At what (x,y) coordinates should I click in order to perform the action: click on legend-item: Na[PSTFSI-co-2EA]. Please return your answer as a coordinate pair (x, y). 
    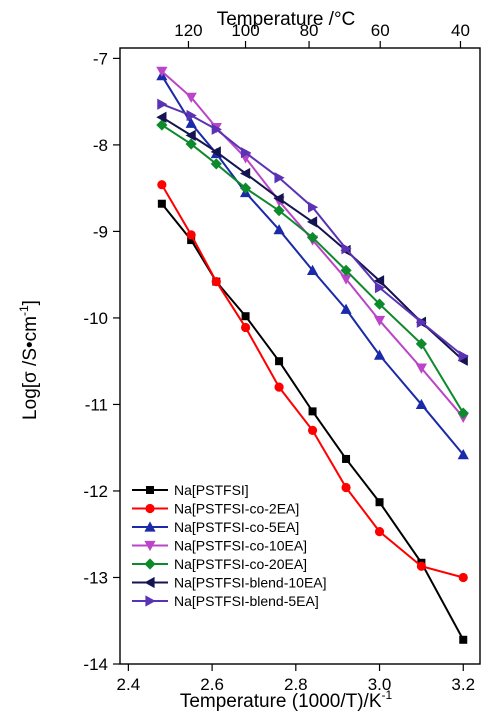
    Looking at the image, I should click on (215, 509).